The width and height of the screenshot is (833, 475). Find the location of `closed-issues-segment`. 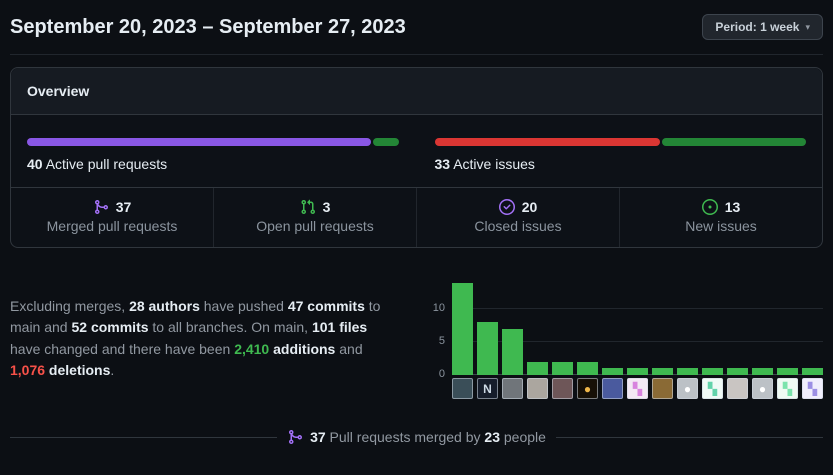

closed-issues-segment is located at coordinates (547, 142).